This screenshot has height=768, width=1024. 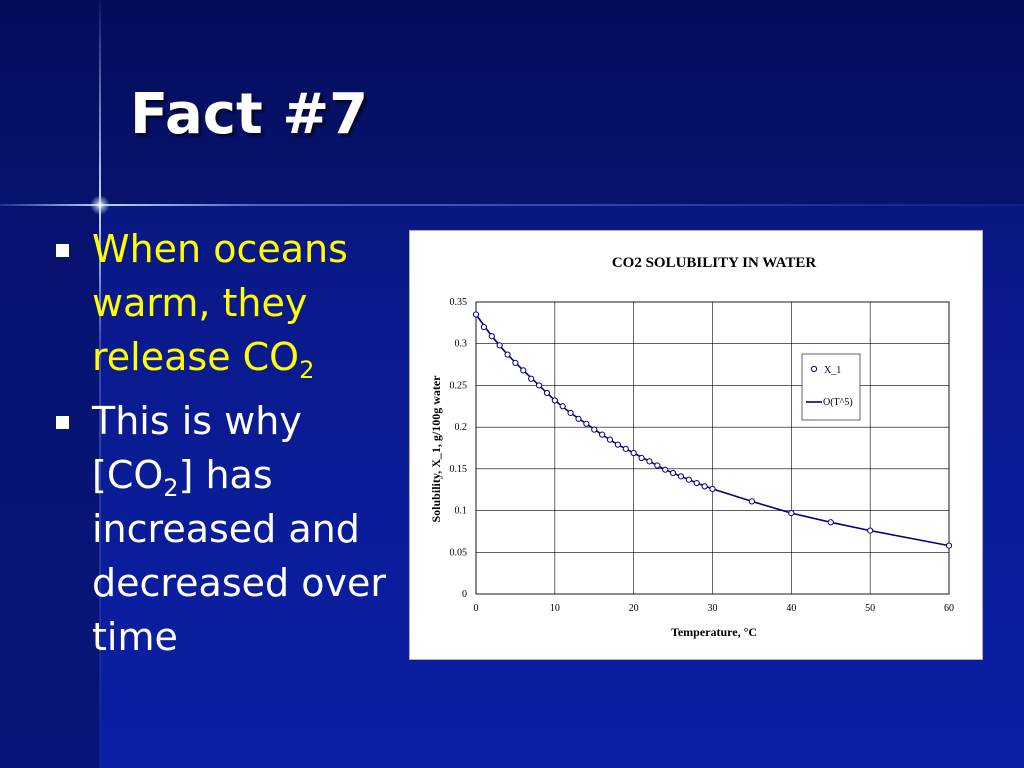 I want to click on y-tick-label: 0.25, so click(x=459, y=385).